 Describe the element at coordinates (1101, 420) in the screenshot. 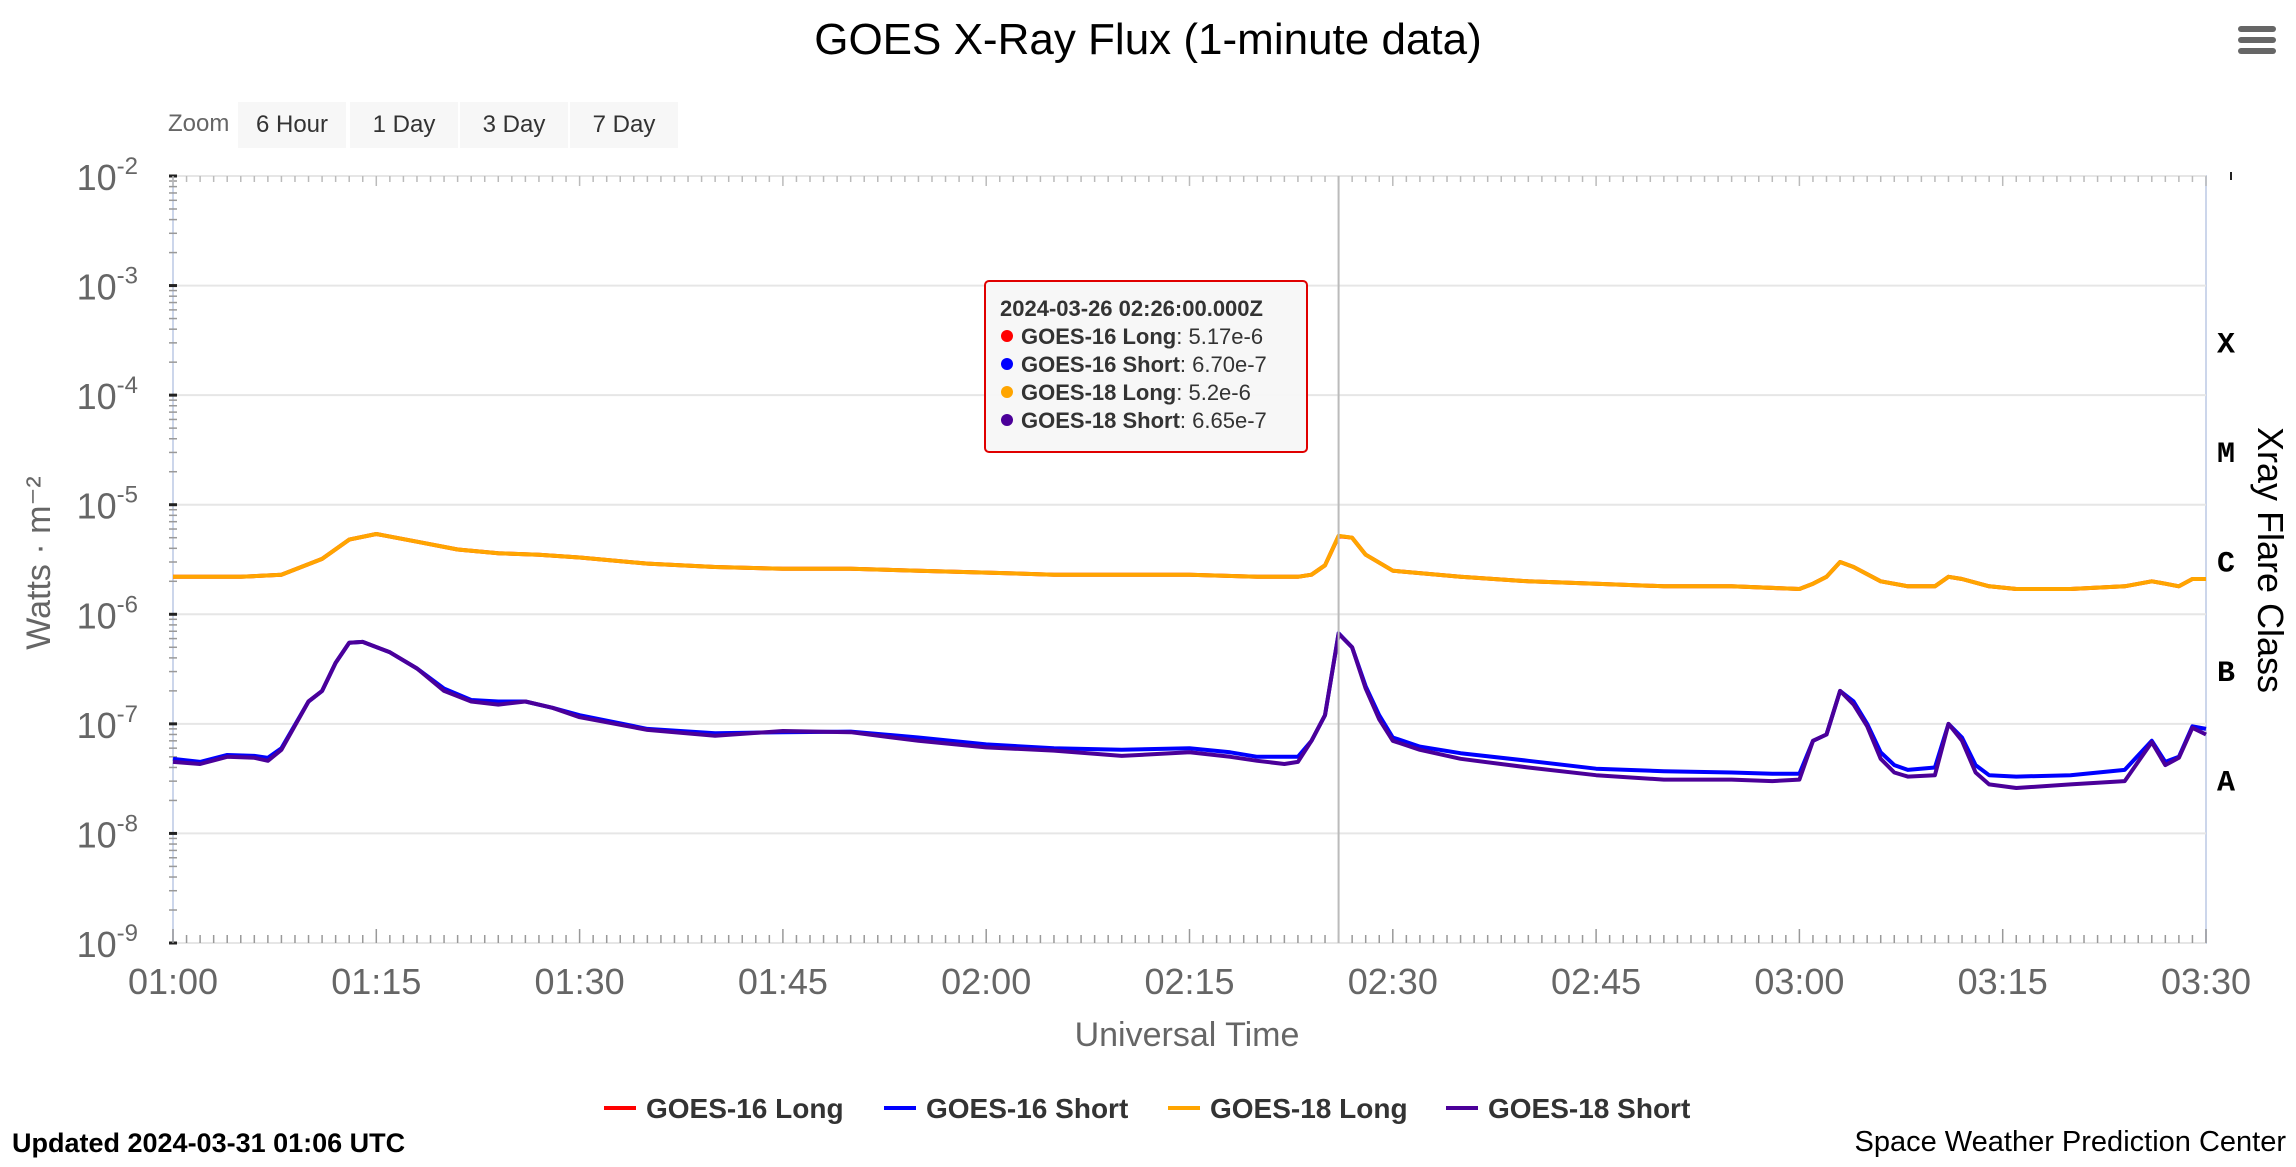

I see `tooltip-series-name: GOES-18 Short` at that location.